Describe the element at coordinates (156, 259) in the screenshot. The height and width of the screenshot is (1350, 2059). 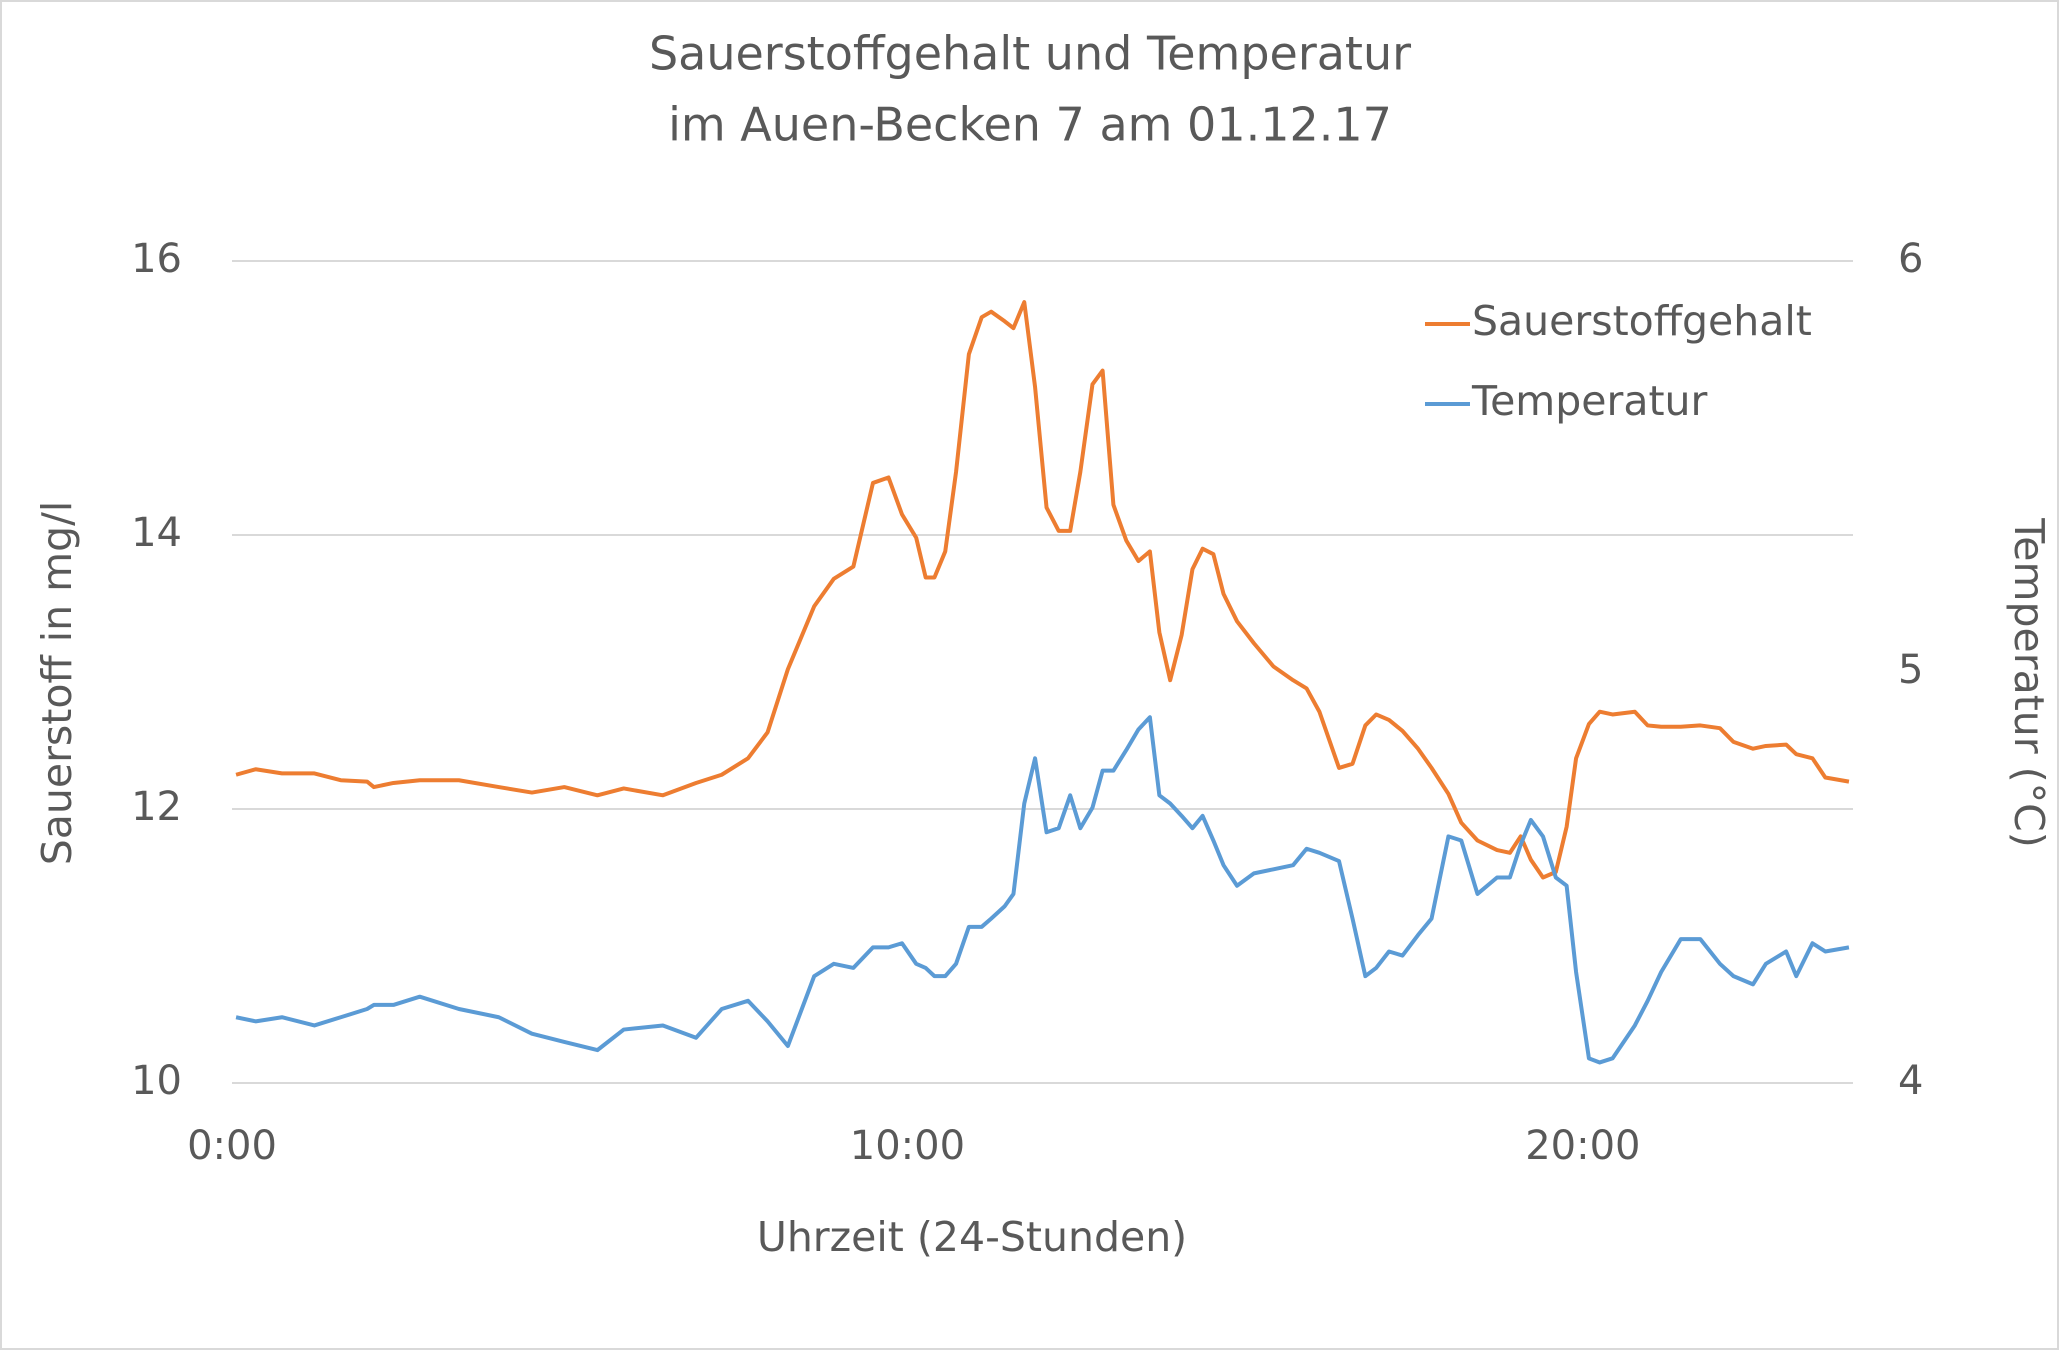
I see `y-tick-label: 16` at that location.